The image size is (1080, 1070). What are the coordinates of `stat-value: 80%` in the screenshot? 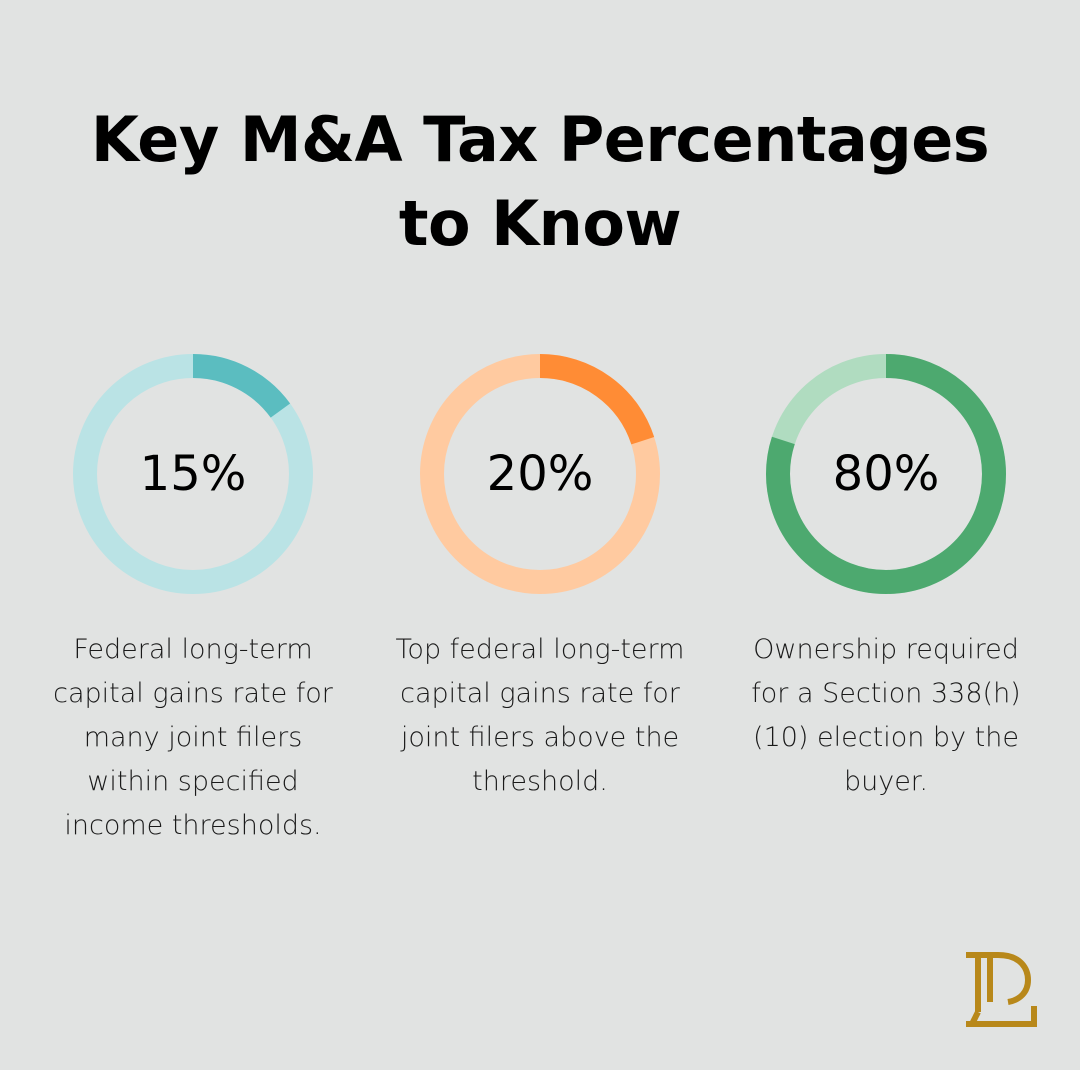 It's located at (886, 474).